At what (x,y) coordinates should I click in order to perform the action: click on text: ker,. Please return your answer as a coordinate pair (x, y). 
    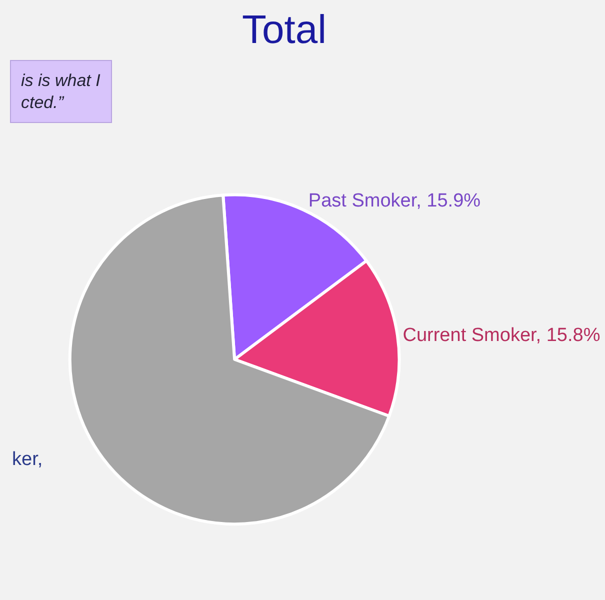
    Looking at the image, I should click on (27, 459).